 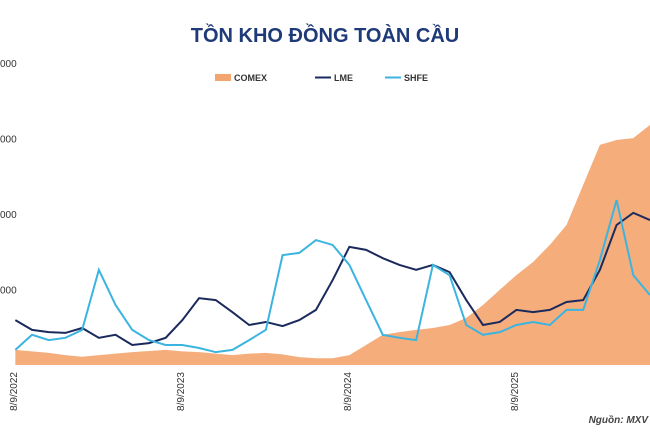 I want to click on chart-title: TỒN KHO ĐỒNG TOÀN CẦU, so click(x=325, y=35).